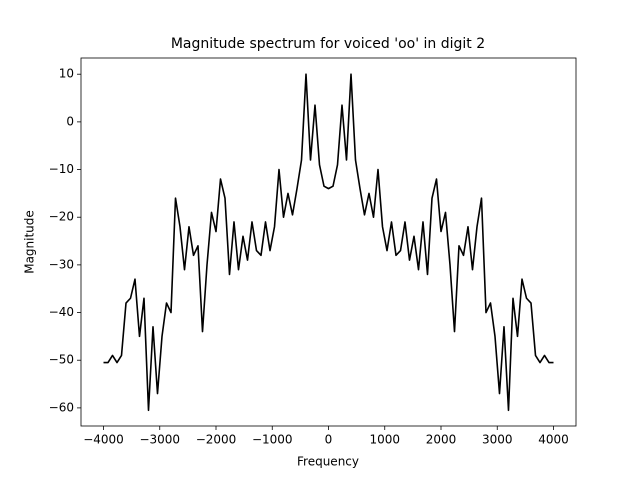 The height and width of the screenshot is (480, 640). What do you see at coordinates (61, 169) in the screenshot?
I see `y-tick-label: −10` at bounding box center [61, 169].